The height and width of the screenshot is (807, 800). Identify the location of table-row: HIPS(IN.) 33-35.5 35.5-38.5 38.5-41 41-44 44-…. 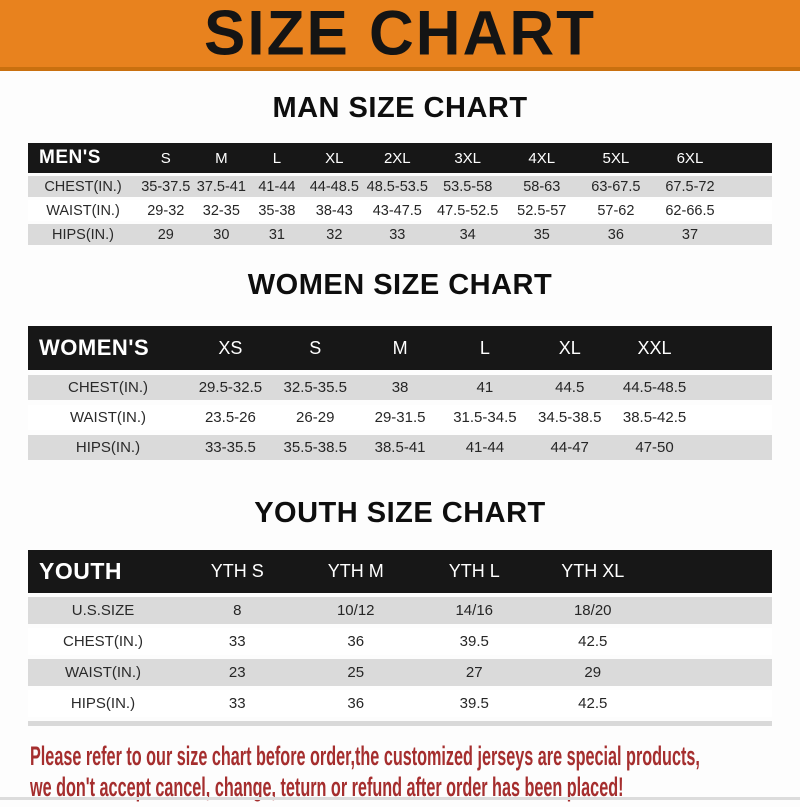
(400, 447).